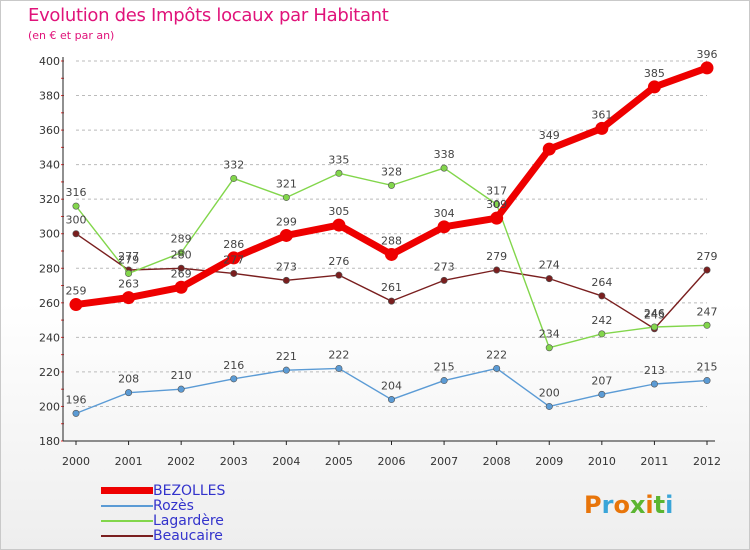  Describe the element at coordinates (654, 461) in the screenshot. I see `x-tick-label: 2011` at that location.